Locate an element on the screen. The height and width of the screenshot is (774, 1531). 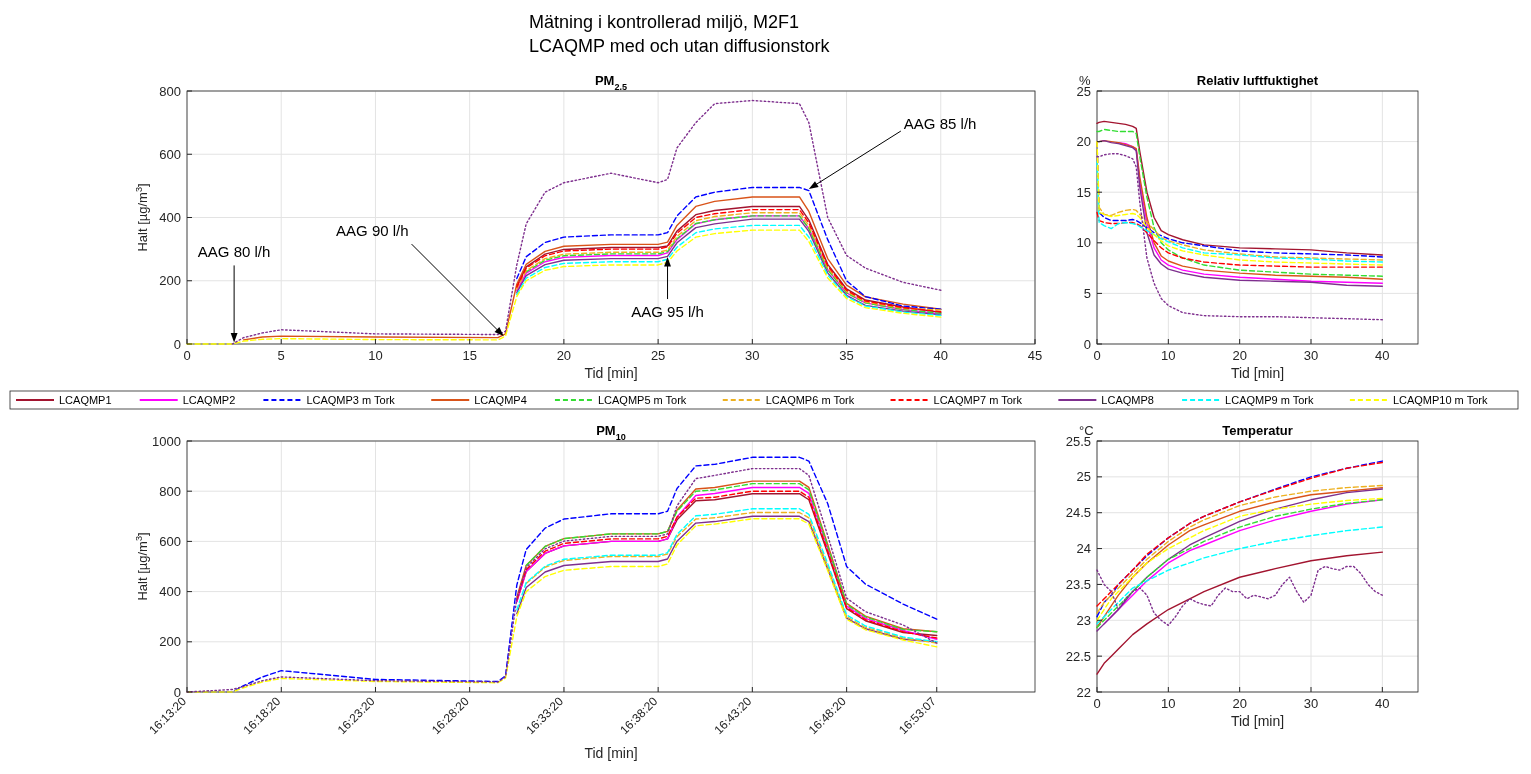
y-tick-label: 22.5 is located at coordinates (1078, 656).